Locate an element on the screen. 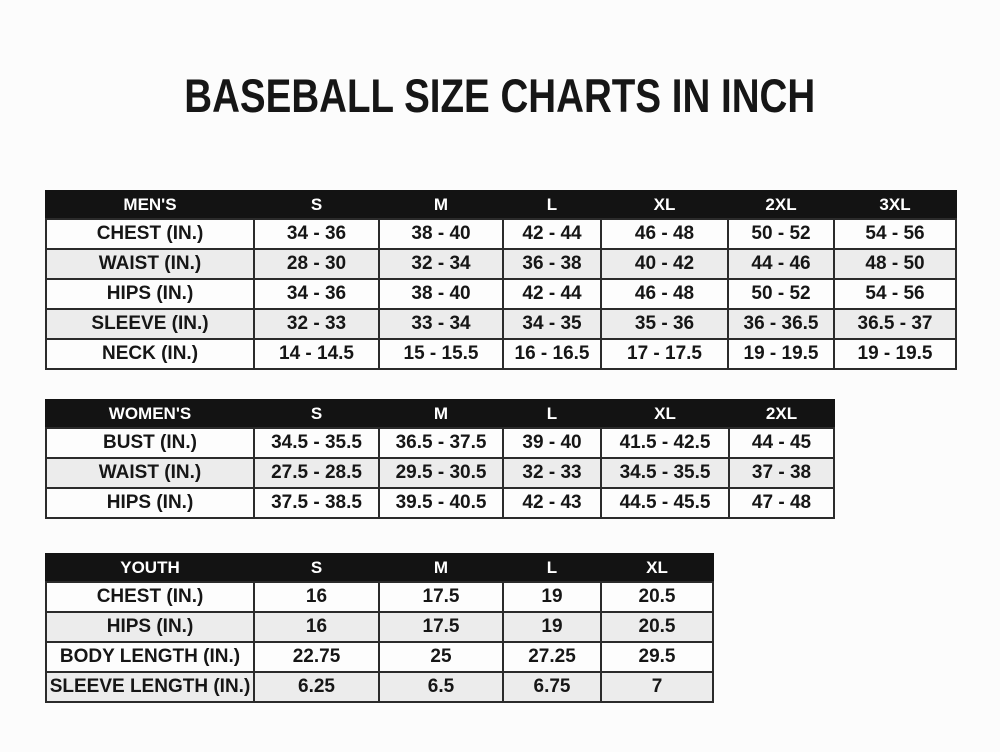  size-value-cell: 27.25 is located at coordinates (552, 657).